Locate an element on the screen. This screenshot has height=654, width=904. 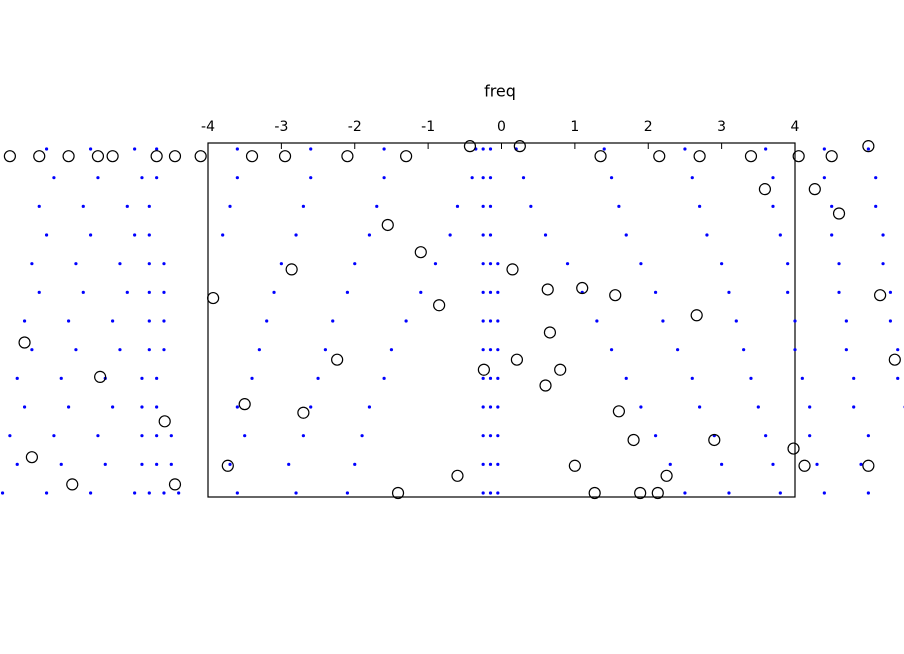
x-tick-label: 1 is located at coordinates (574, 127).